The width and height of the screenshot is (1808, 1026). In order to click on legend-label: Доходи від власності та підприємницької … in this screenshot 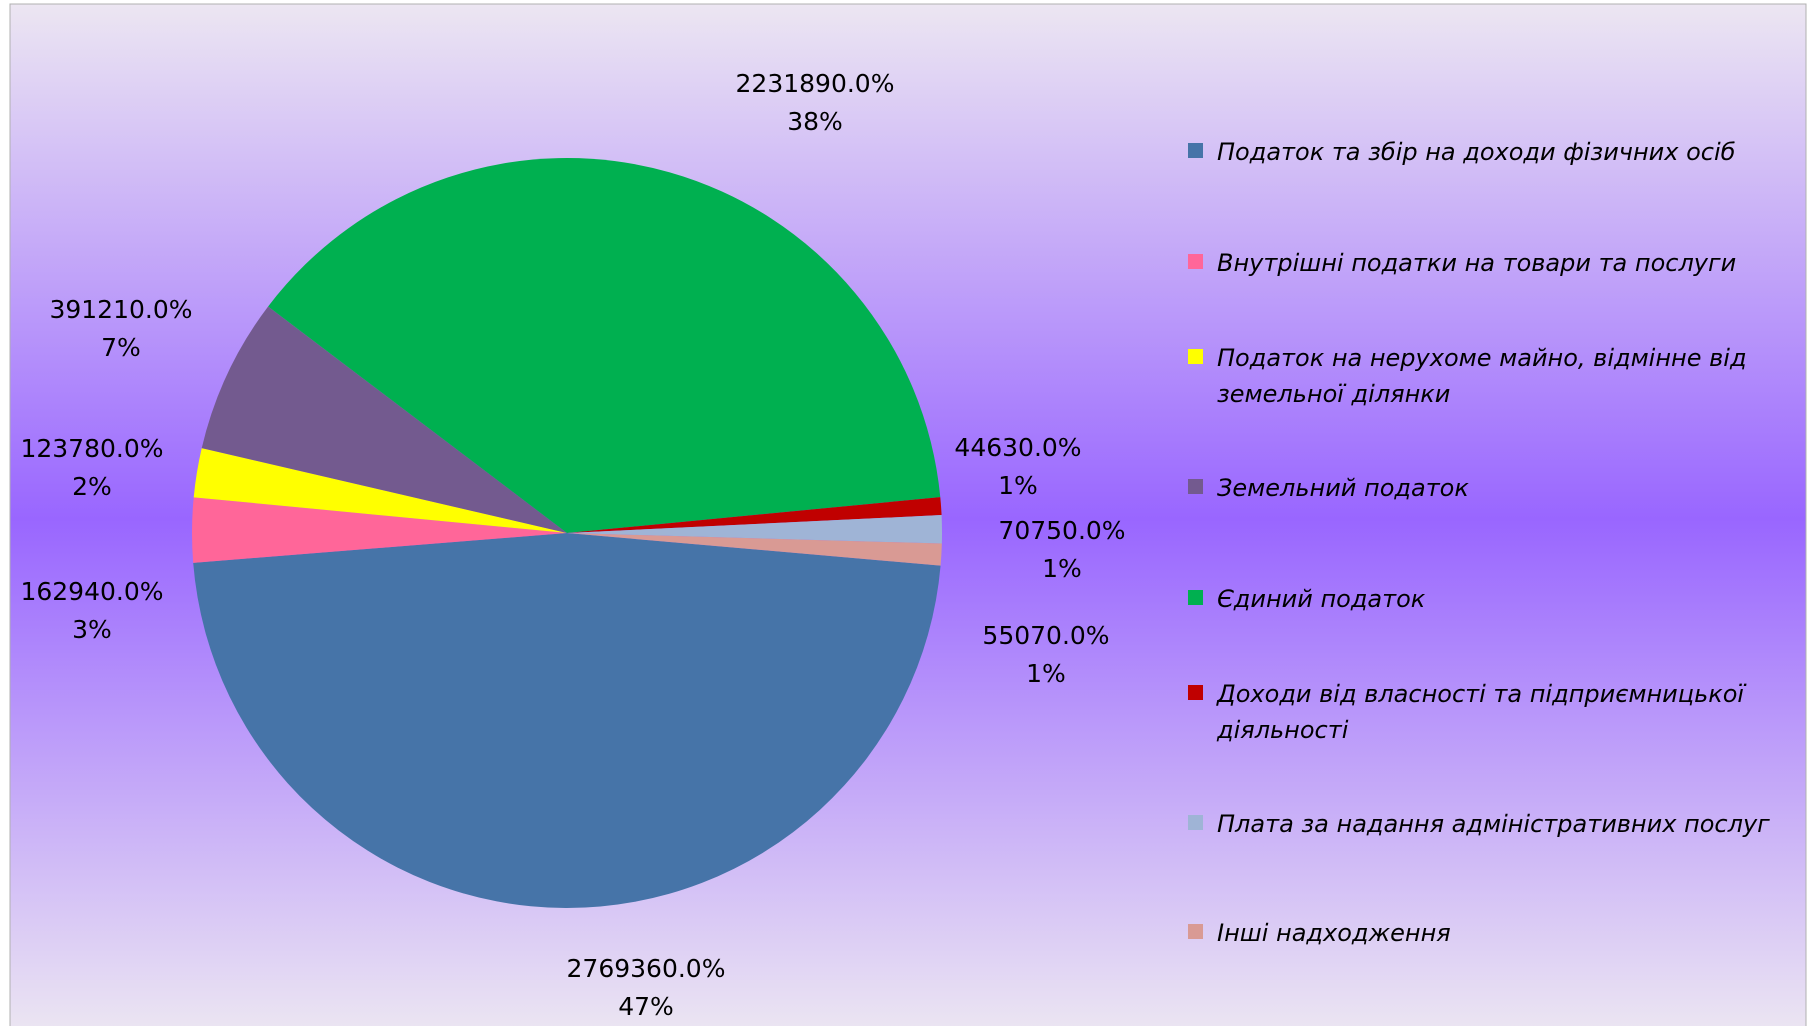, I will do `click(1481, 712)`.